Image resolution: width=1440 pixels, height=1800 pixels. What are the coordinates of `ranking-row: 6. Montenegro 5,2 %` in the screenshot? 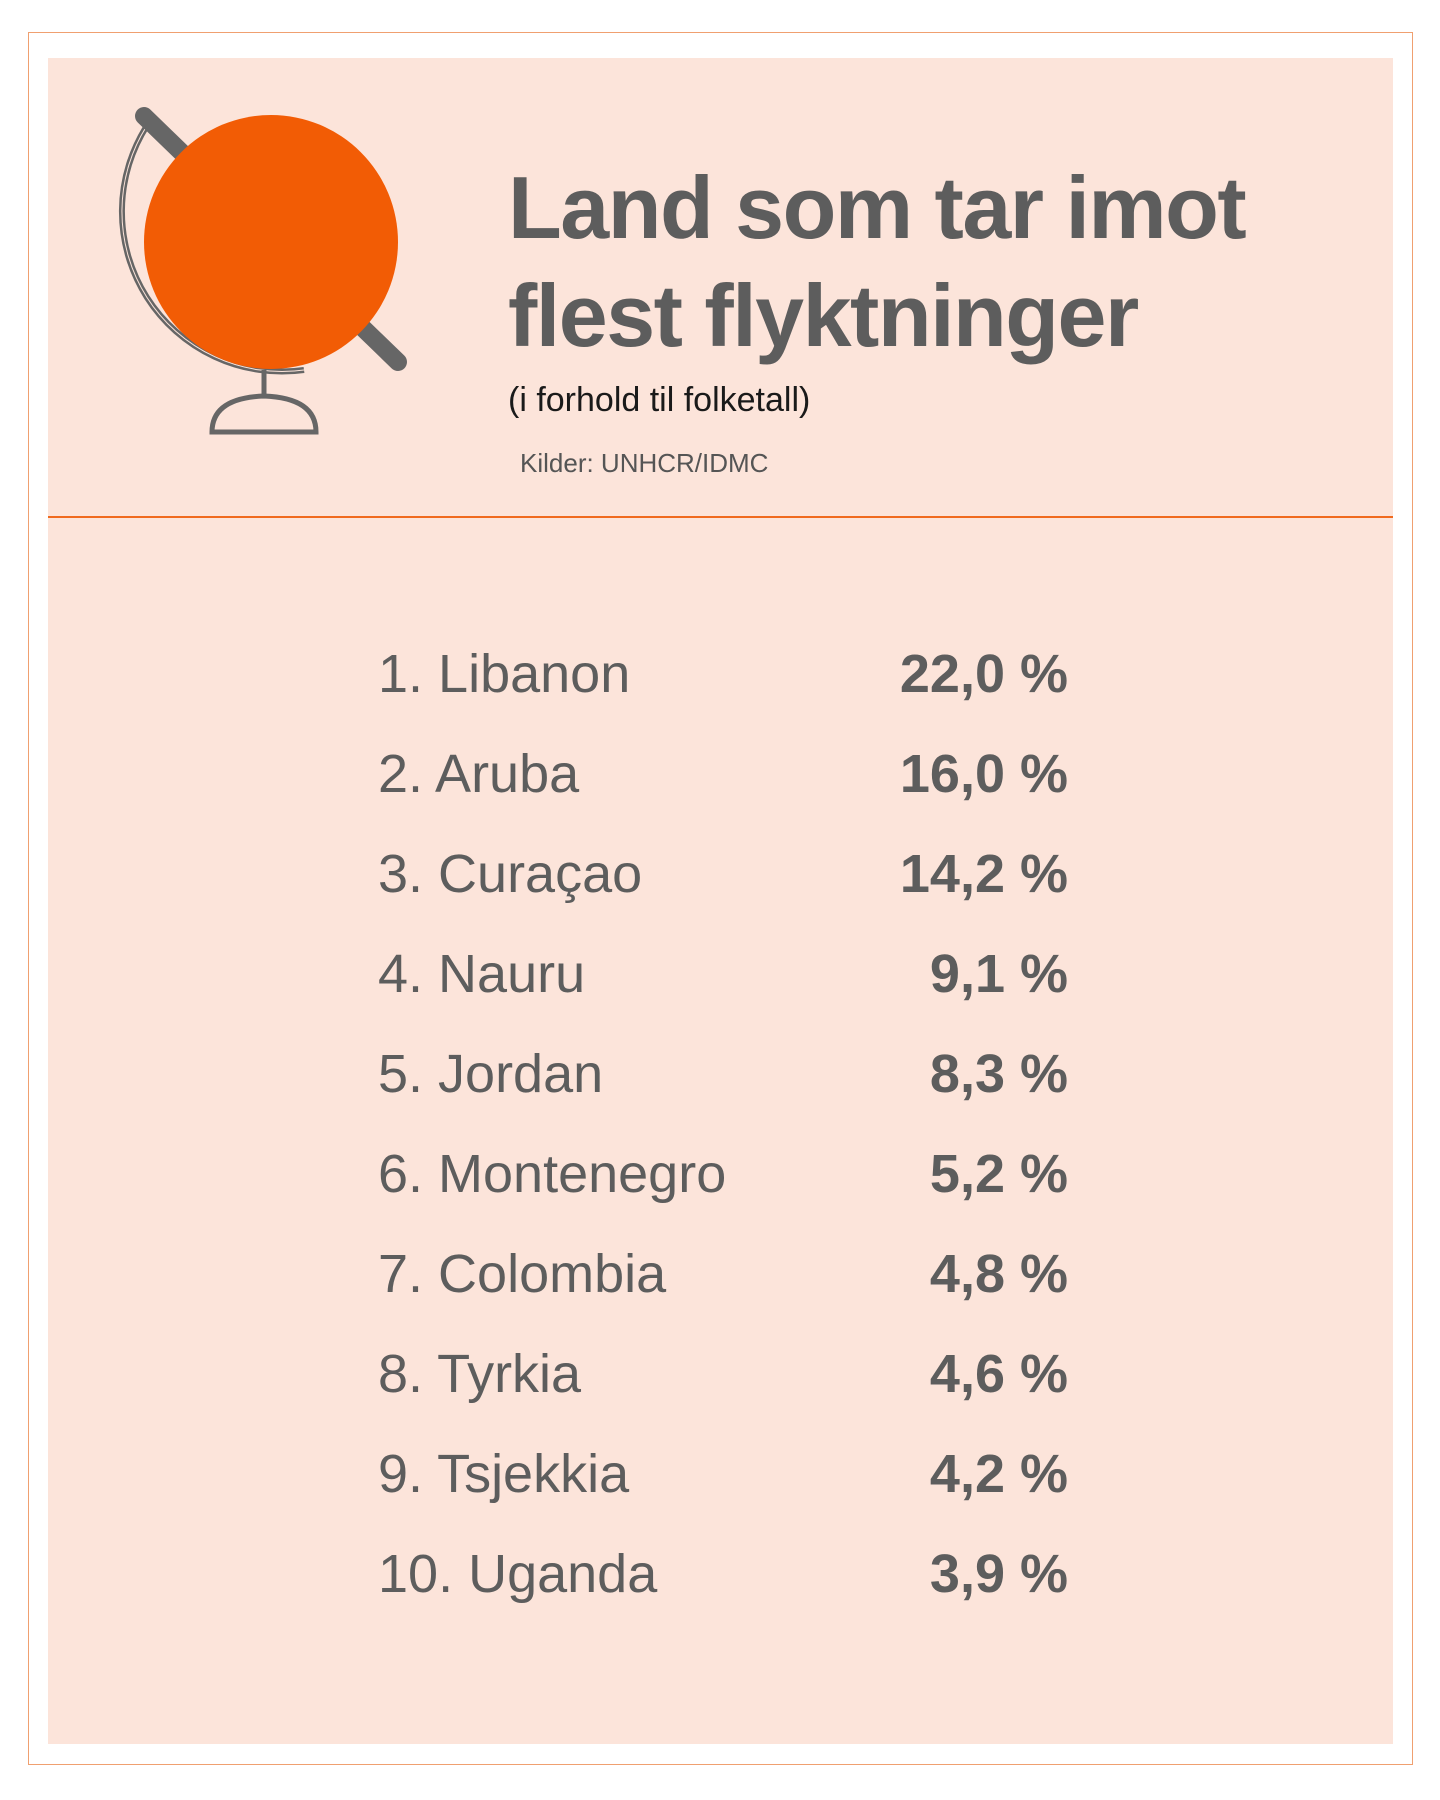 It's located at (723, 1174).